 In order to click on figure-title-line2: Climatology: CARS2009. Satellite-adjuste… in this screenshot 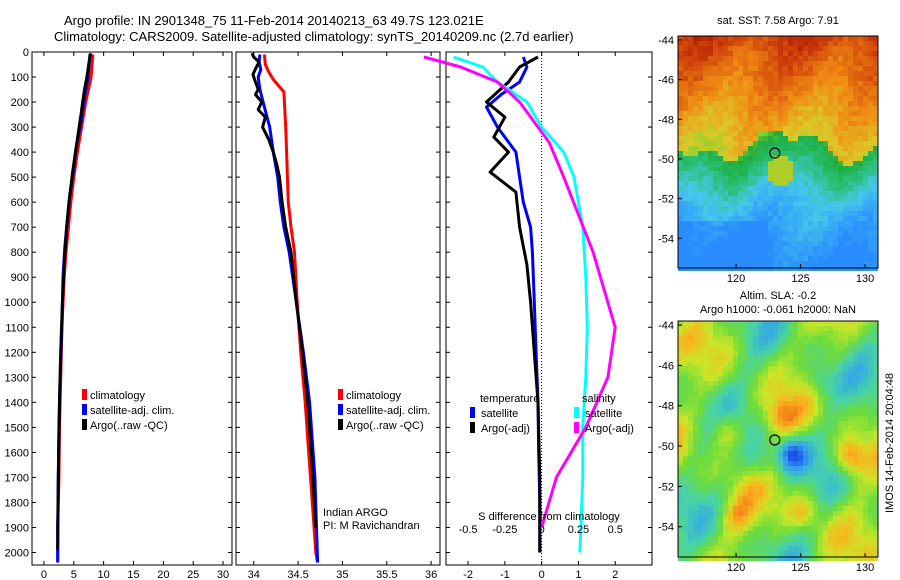, I will do `click(314, 36)`.